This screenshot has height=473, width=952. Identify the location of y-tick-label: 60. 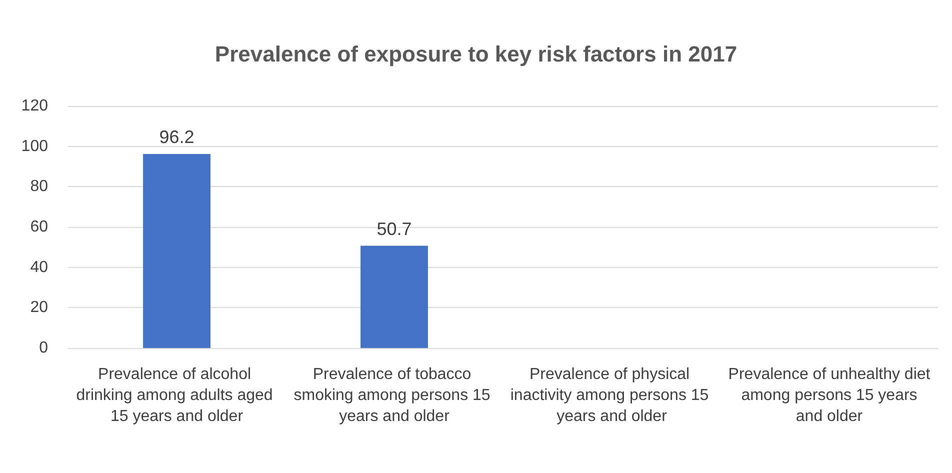
(39, 227).